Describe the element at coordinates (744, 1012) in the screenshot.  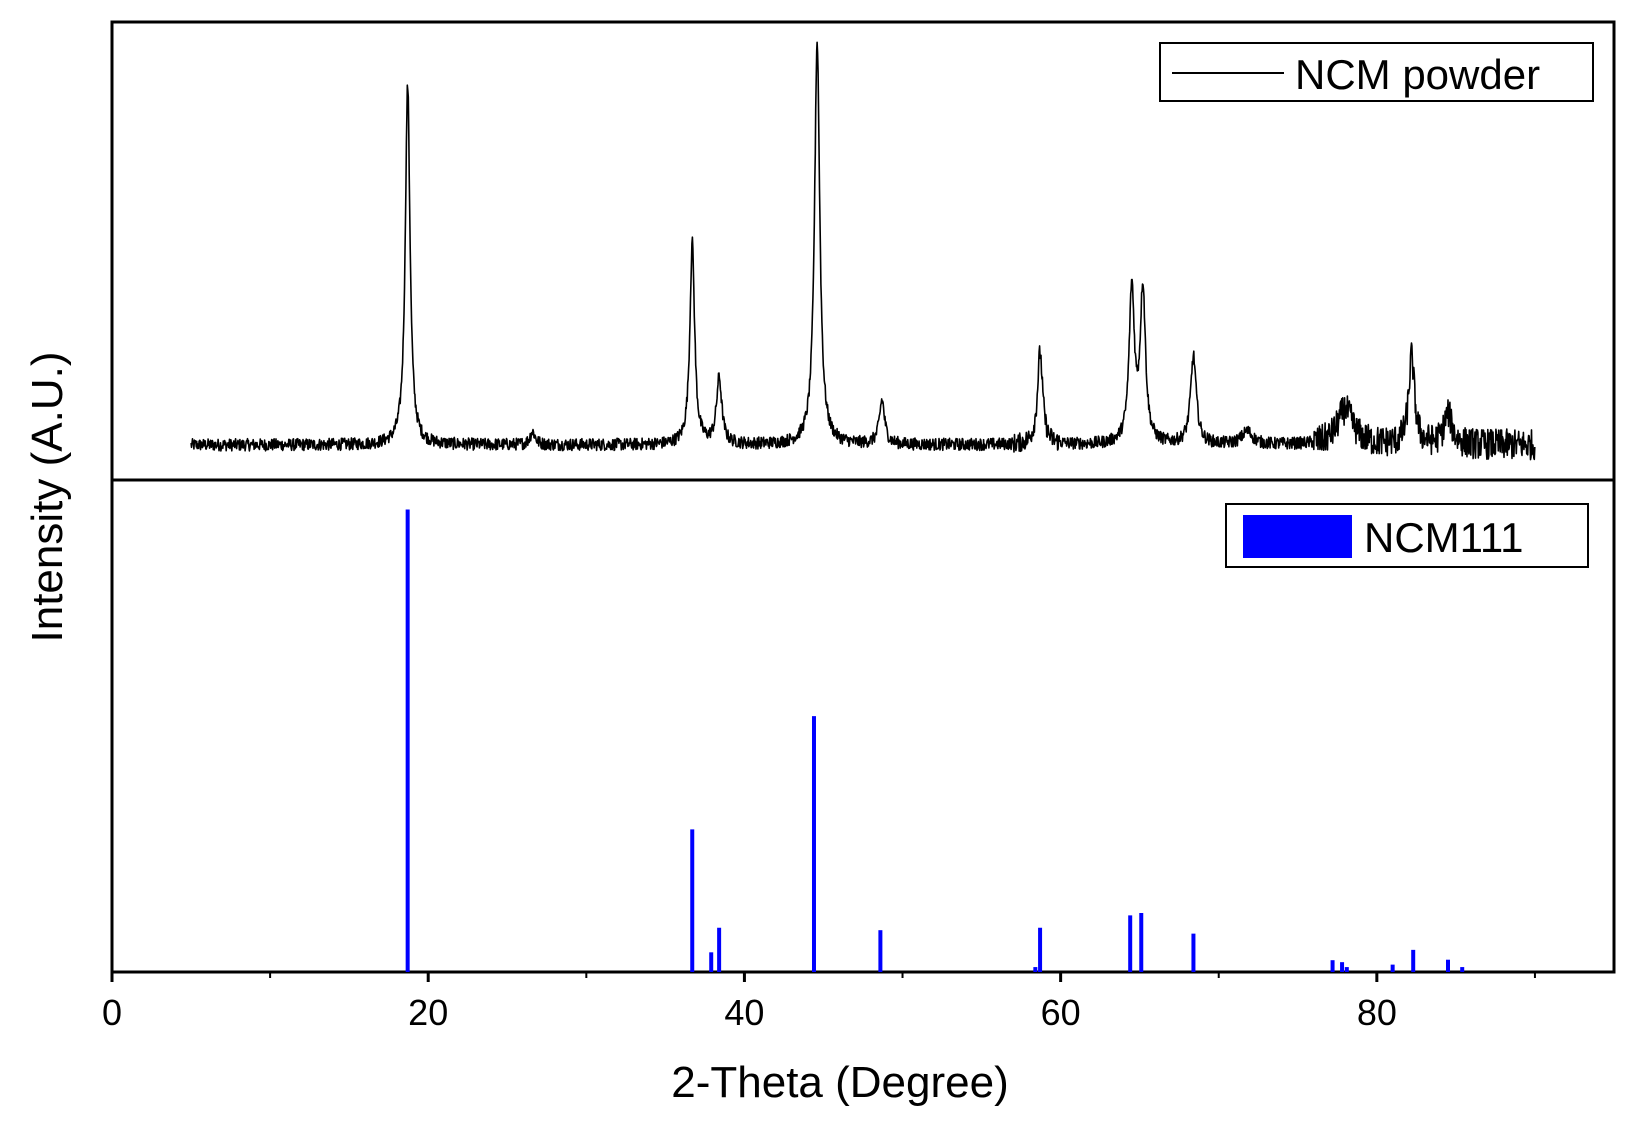
I see `x-tick-label: 40` at that location.